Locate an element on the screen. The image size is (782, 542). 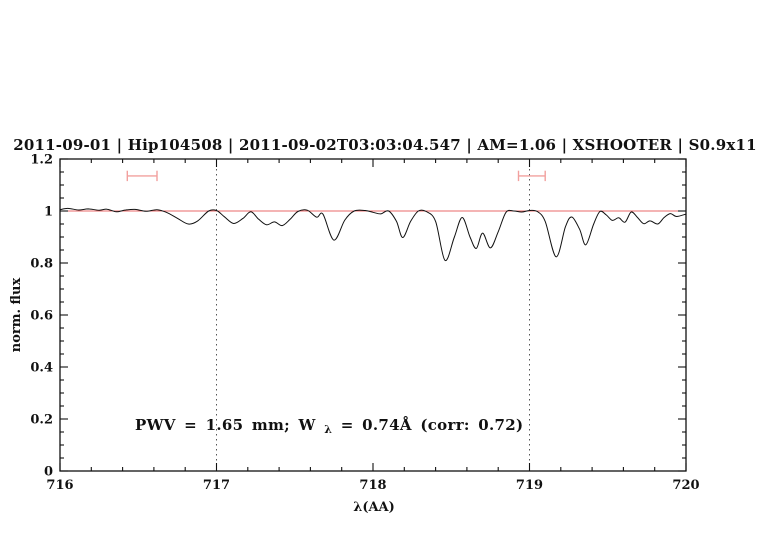
pwv-annotation: PWV = 1.65 mm; W λ = 0.74Å (corr: 0.72) is located at coordinates (329, 426).